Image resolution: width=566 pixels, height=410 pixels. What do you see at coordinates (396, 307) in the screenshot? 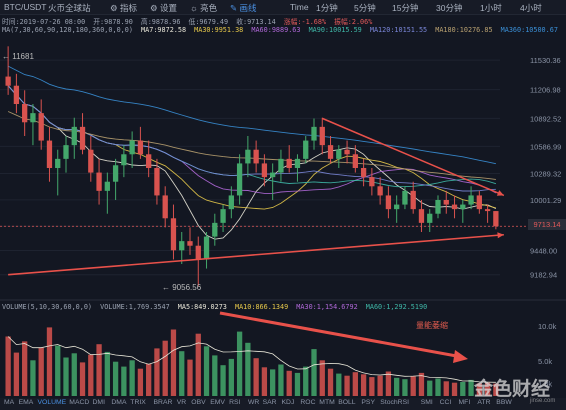
I see `vol-ma60: MA60:1,292.5190` at bounding box center [396, 307].